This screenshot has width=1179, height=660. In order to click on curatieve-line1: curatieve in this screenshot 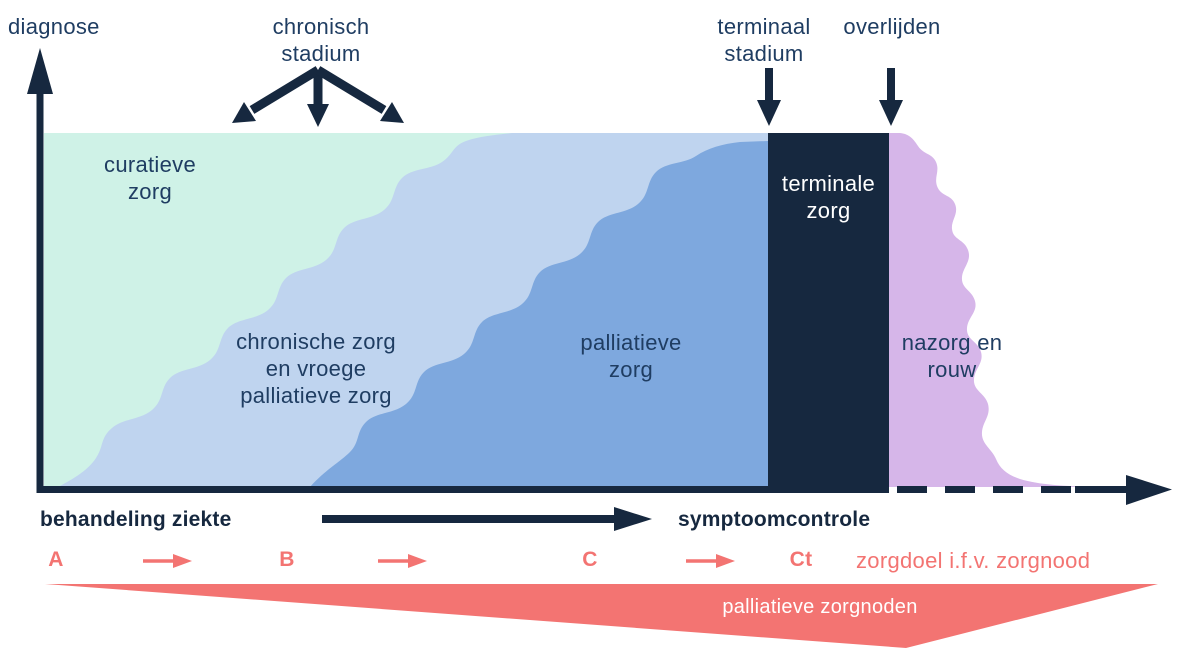, I will do `click(150, 164)`.